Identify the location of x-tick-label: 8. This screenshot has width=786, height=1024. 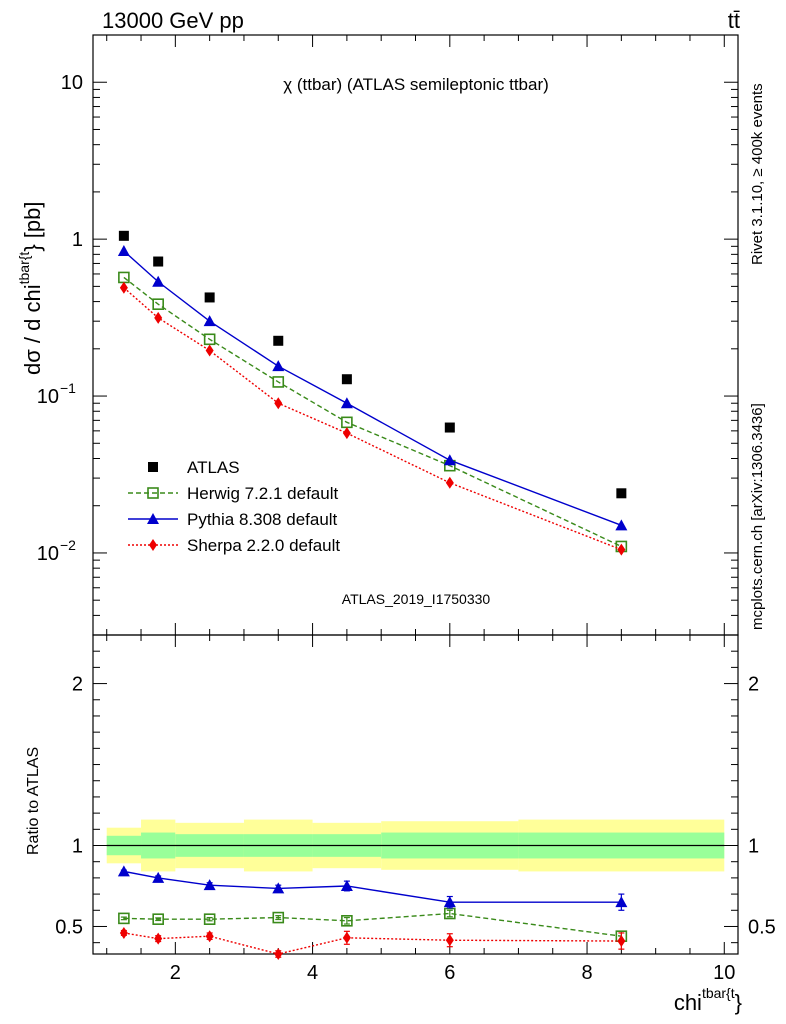
(586, 973).